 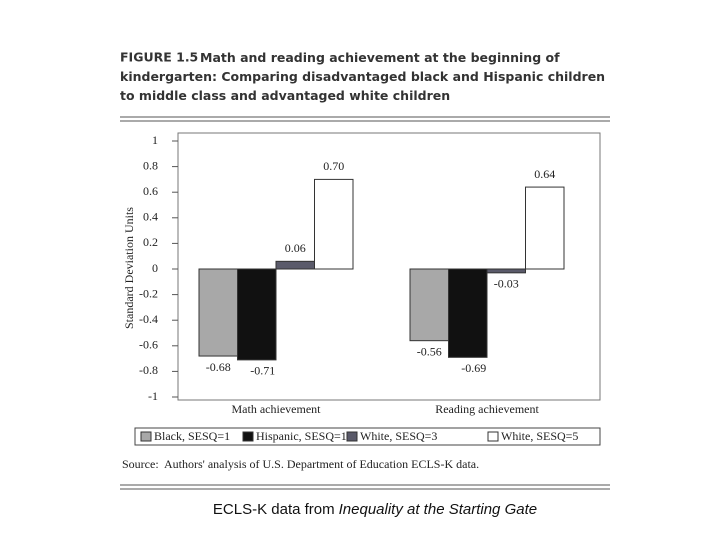 I want to click on value-label: -0.69, so click(x=473, y=368).